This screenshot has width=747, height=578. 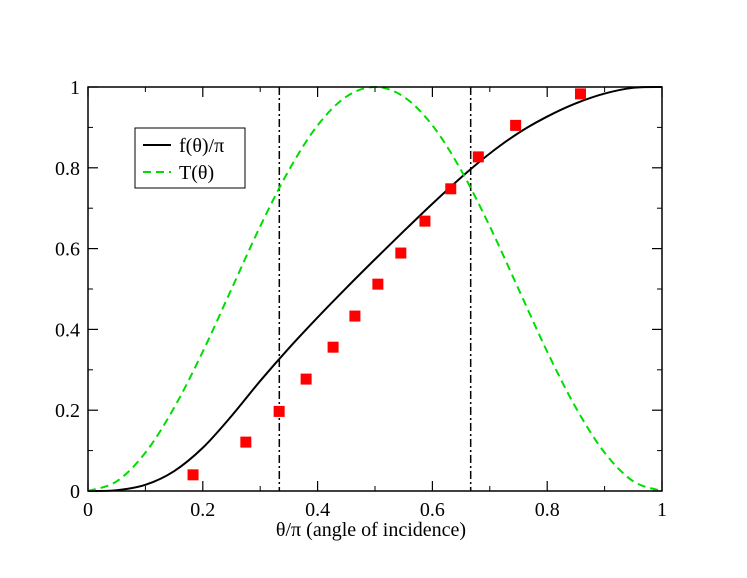 What do you see at coordinates (183, 159) in the screenshot?
I see `legend-items: f(θ)/π T(θ)` at bounding box center [183, 159].